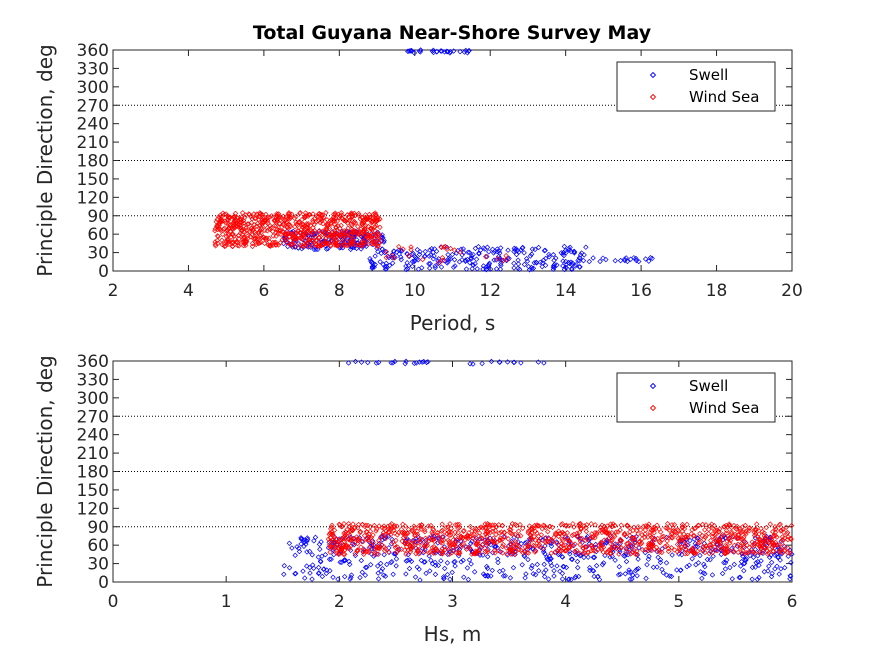  Describe the element at coordinates (113, 602) in the screenshot. I see `x-tick-label: 0` at that location.